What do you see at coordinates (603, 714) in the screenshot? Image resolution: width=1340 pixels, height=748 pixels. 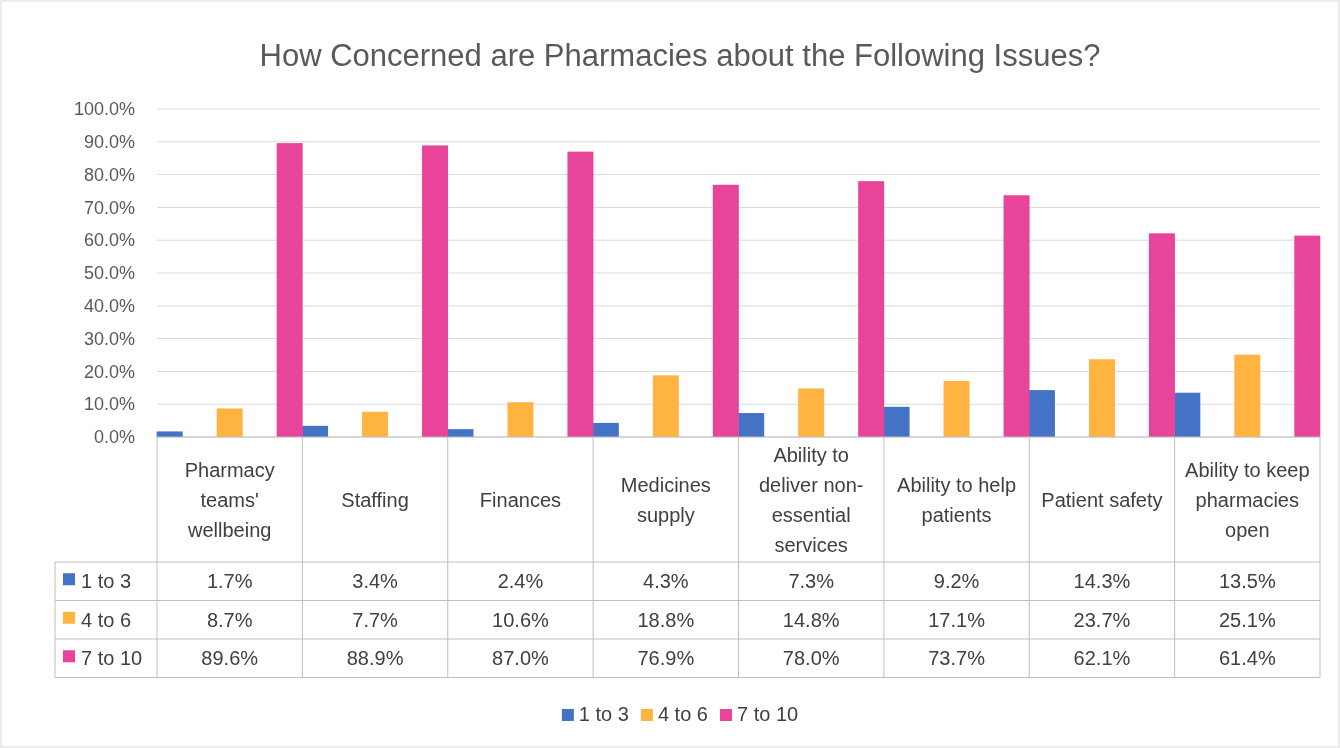 I see `text: 1 to 3` at bounding box center [603, 714].